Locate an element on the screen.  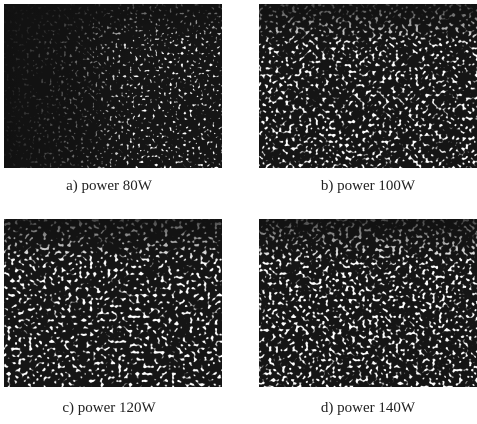
caption: c) power 120W is located at coordinates (109, 408).